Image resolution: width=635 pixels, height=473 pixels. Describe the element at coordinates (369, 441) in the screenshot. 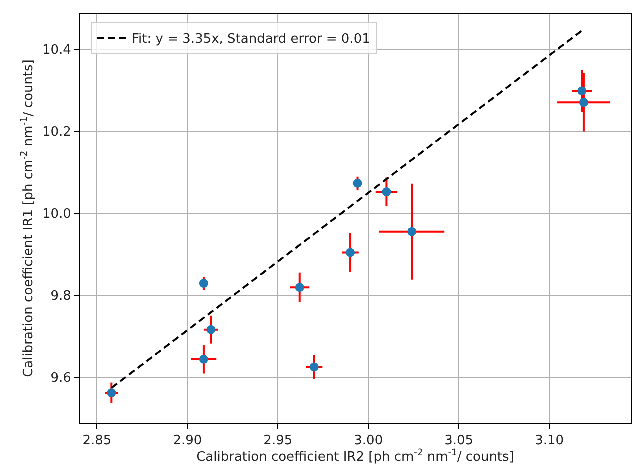

I see `x-tick-label: 3.00` at that location.